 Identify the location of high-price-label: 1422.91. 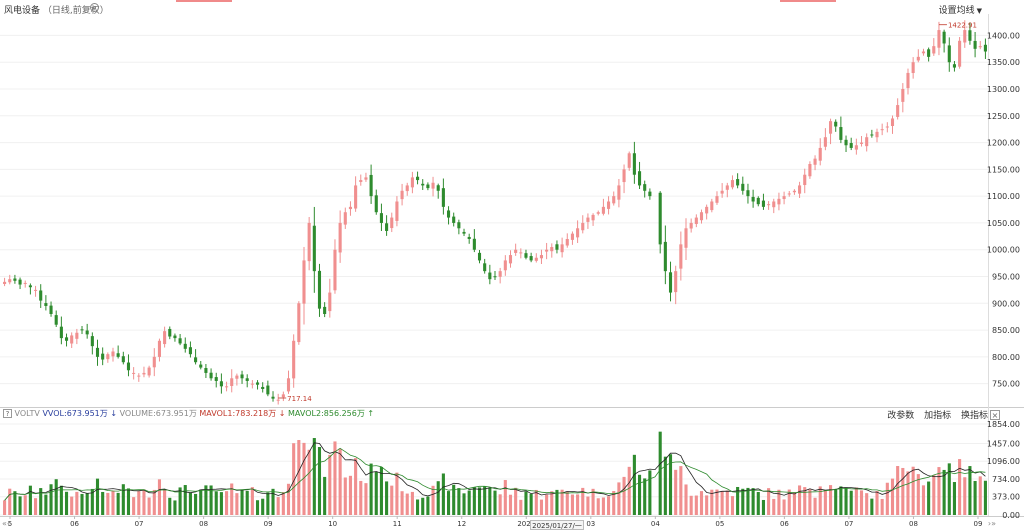
(962, 26).